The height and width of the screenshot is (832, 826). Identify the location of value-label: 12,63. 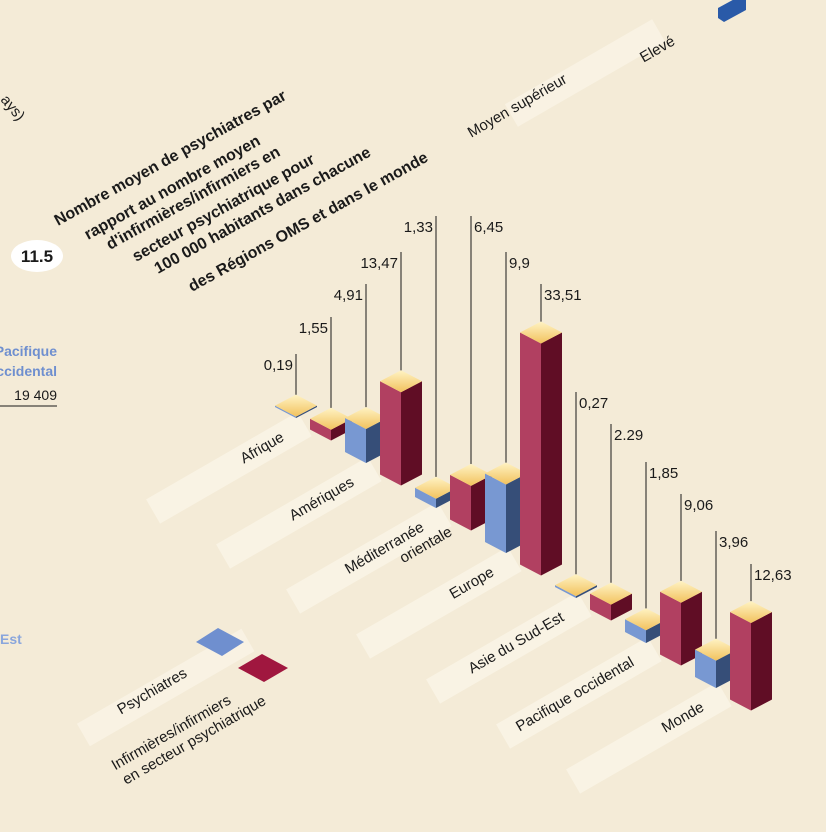
(773, 575).